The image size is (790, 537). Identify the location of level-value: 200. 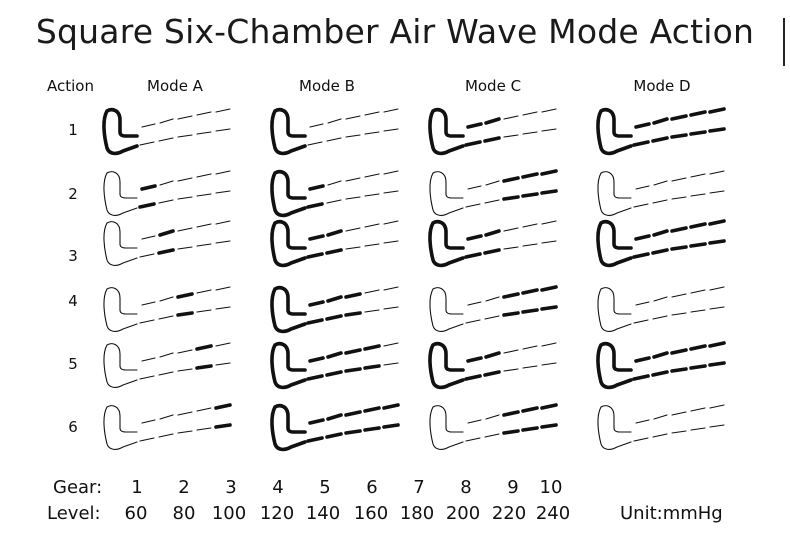
(463, 513).